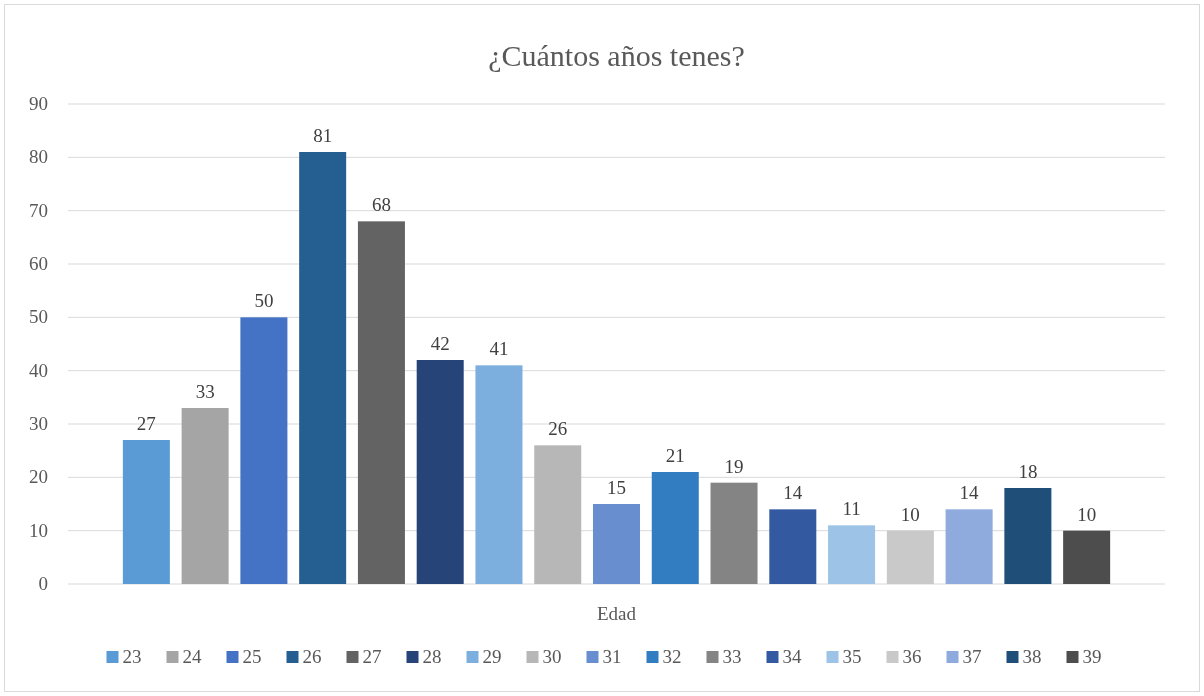 This screenshot has width=1204, height=696. Describe the element at coordinates (38, 157) in the screenshot. I see `y-tick-label: 80` at that location.